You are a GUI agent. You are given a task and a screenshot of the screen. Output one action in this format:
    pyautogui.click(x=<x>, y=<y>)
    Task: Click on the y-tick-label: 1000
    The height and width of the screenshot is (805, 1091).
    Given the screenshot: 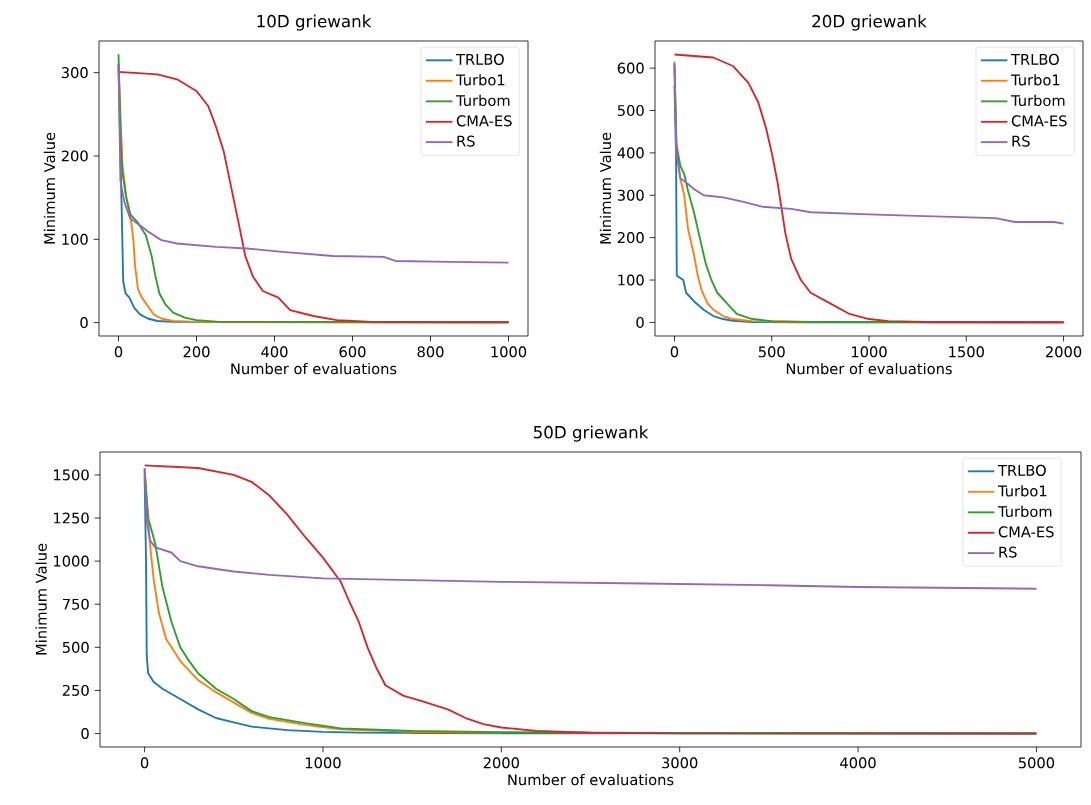 What is the action you would take?
    pyautogui.click(x=71, y=561)
    